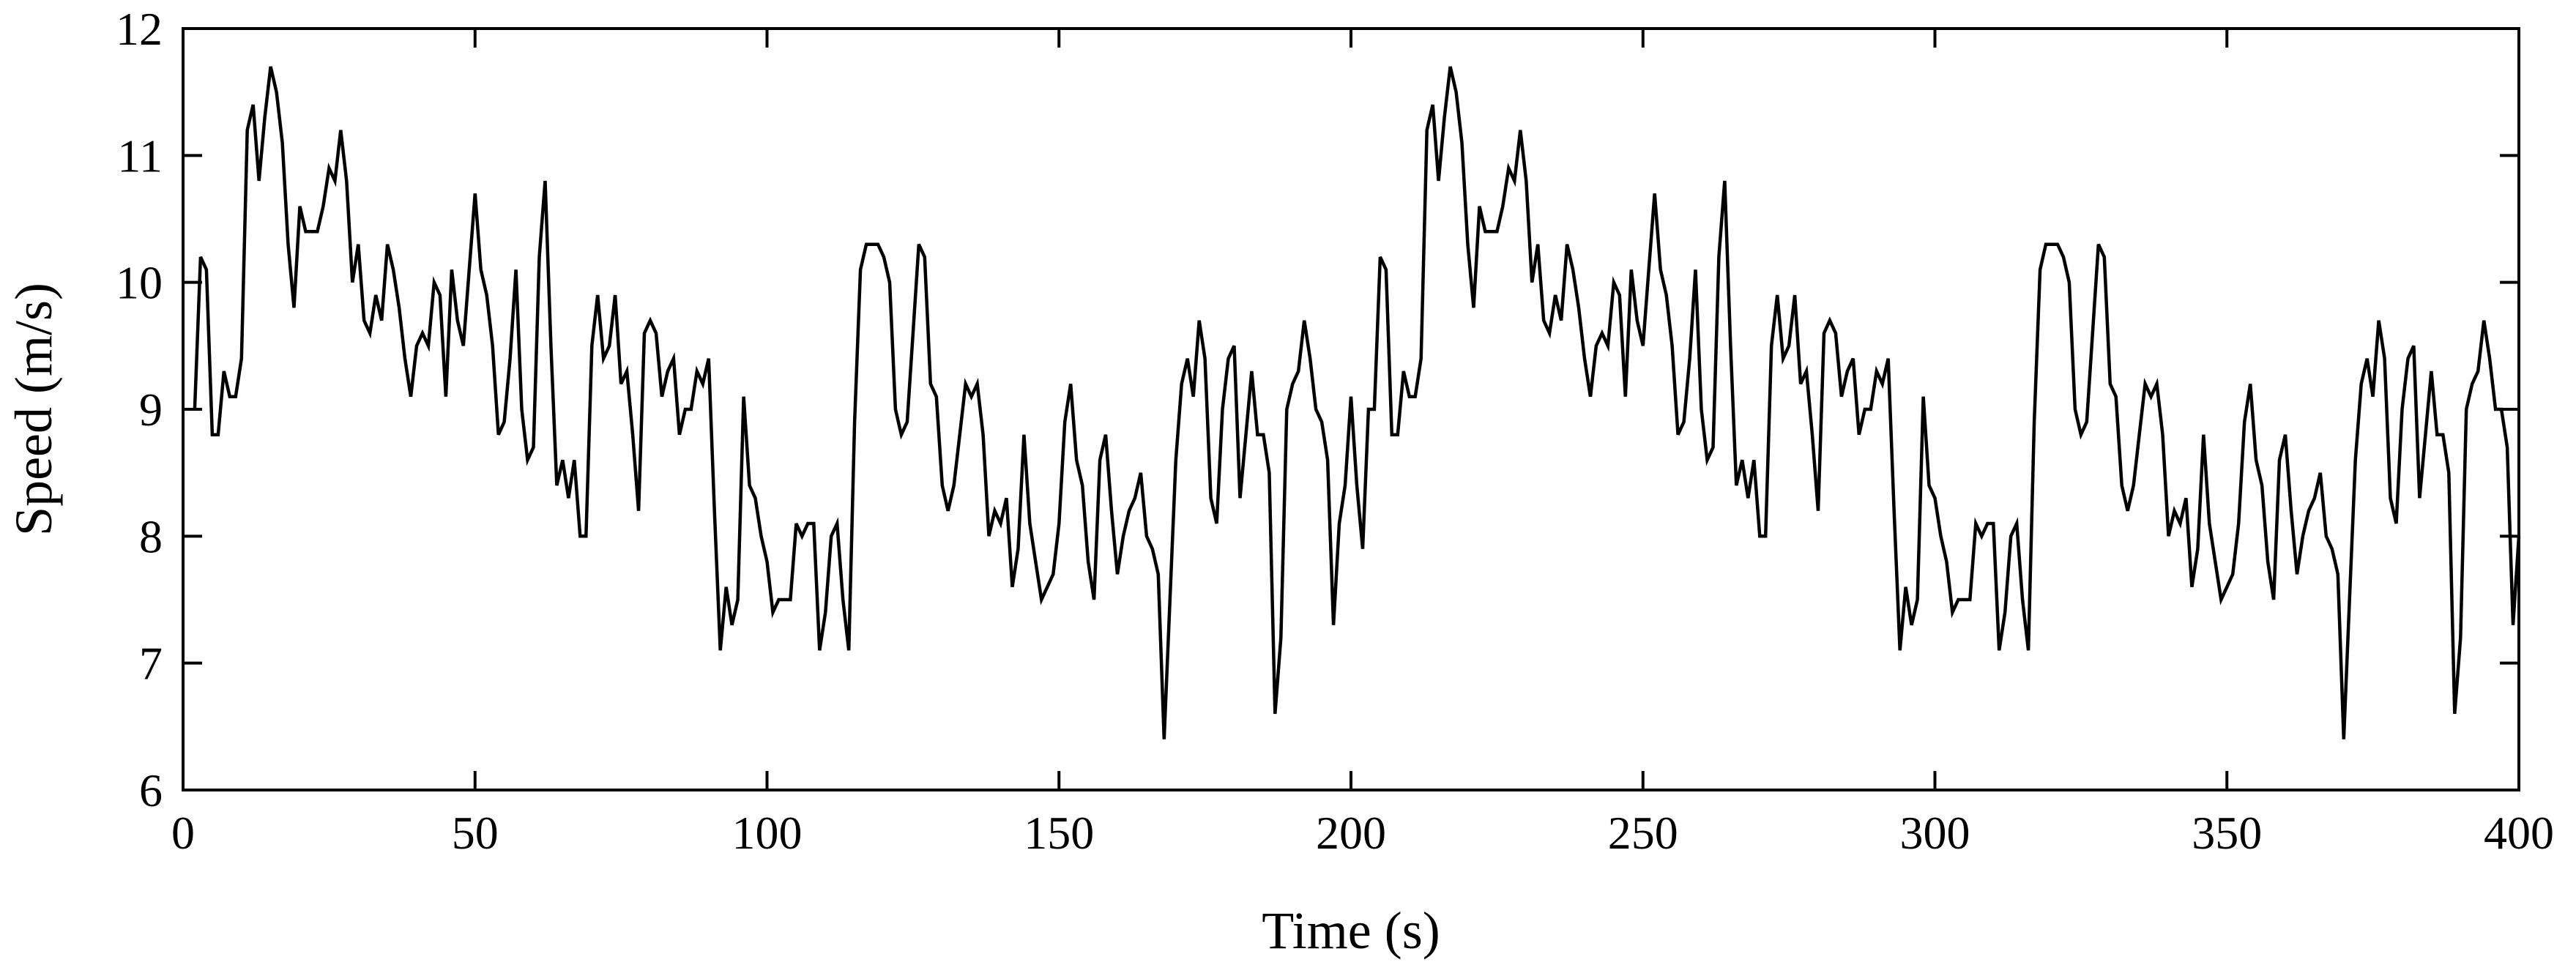 This screenshot has width=2576, height=965. I want to click on x-tick-label: 400, so click(2519, 833).